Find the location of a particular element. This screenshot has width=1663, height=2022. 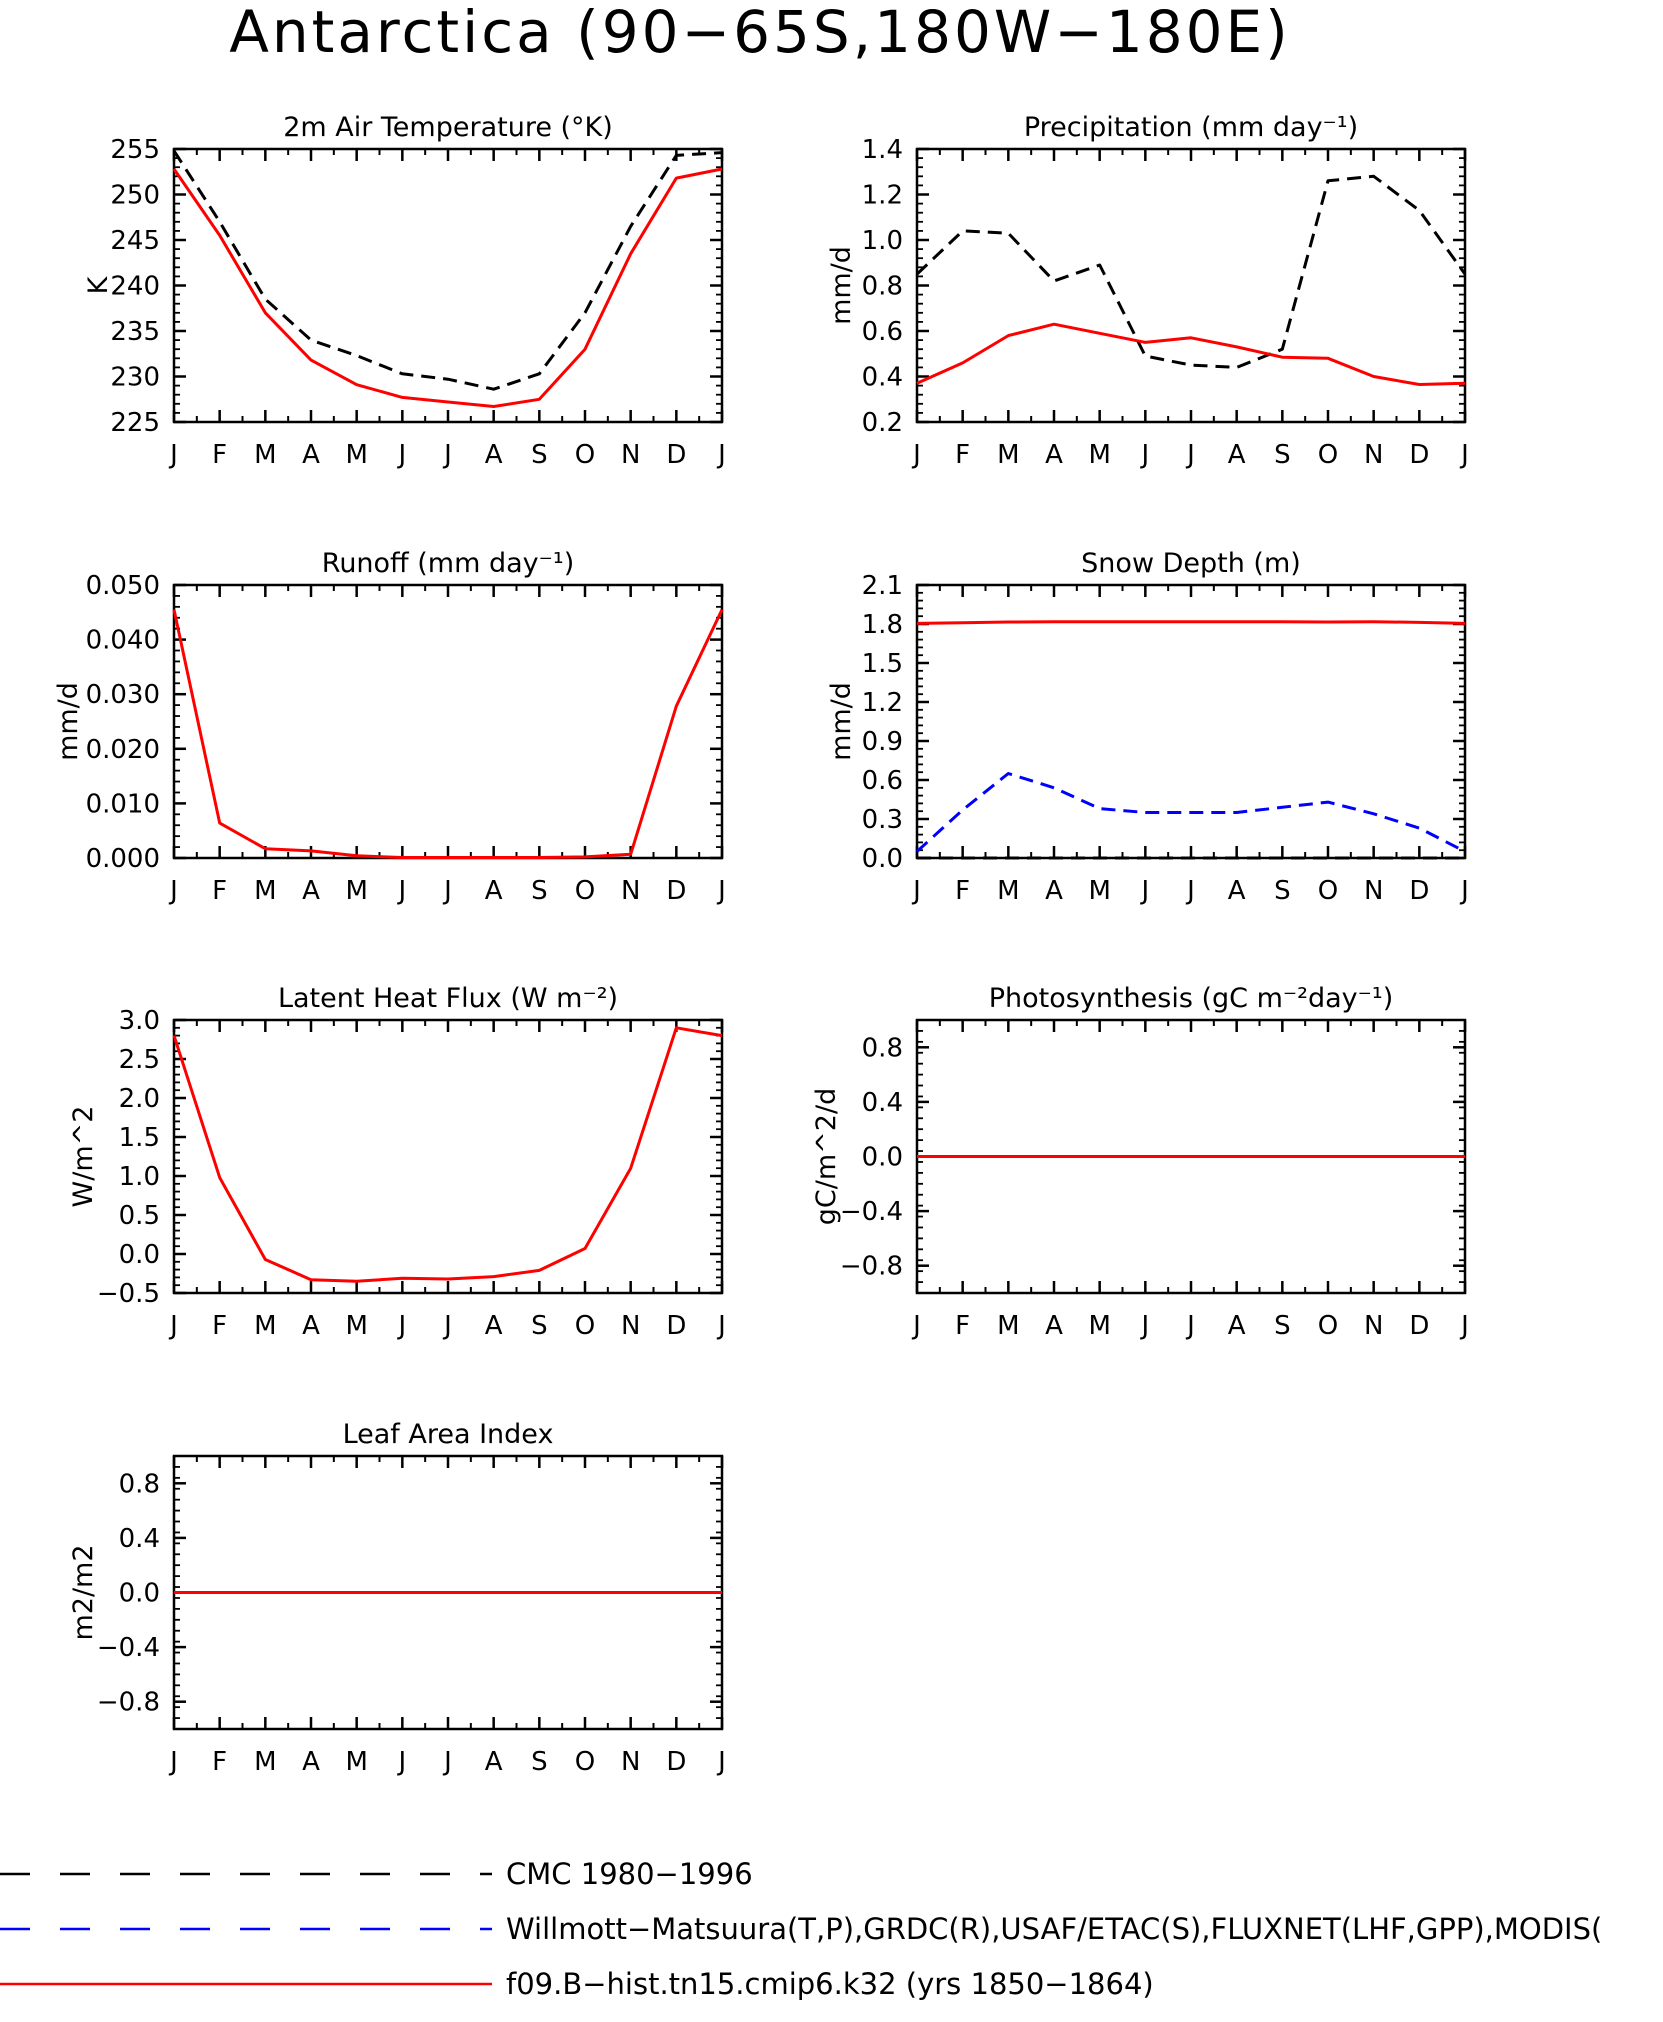

y-tick-label: 0.5 is located at coordinates (139, 1216).